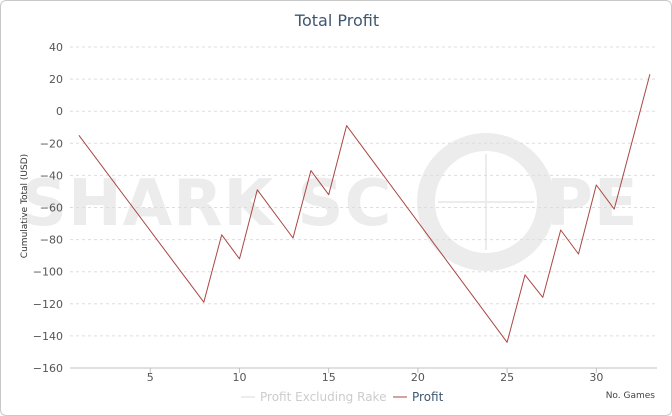 The height and width of the screenshot is (416, 672). I want to click on y-tick-label: −40, so click(51, 175).